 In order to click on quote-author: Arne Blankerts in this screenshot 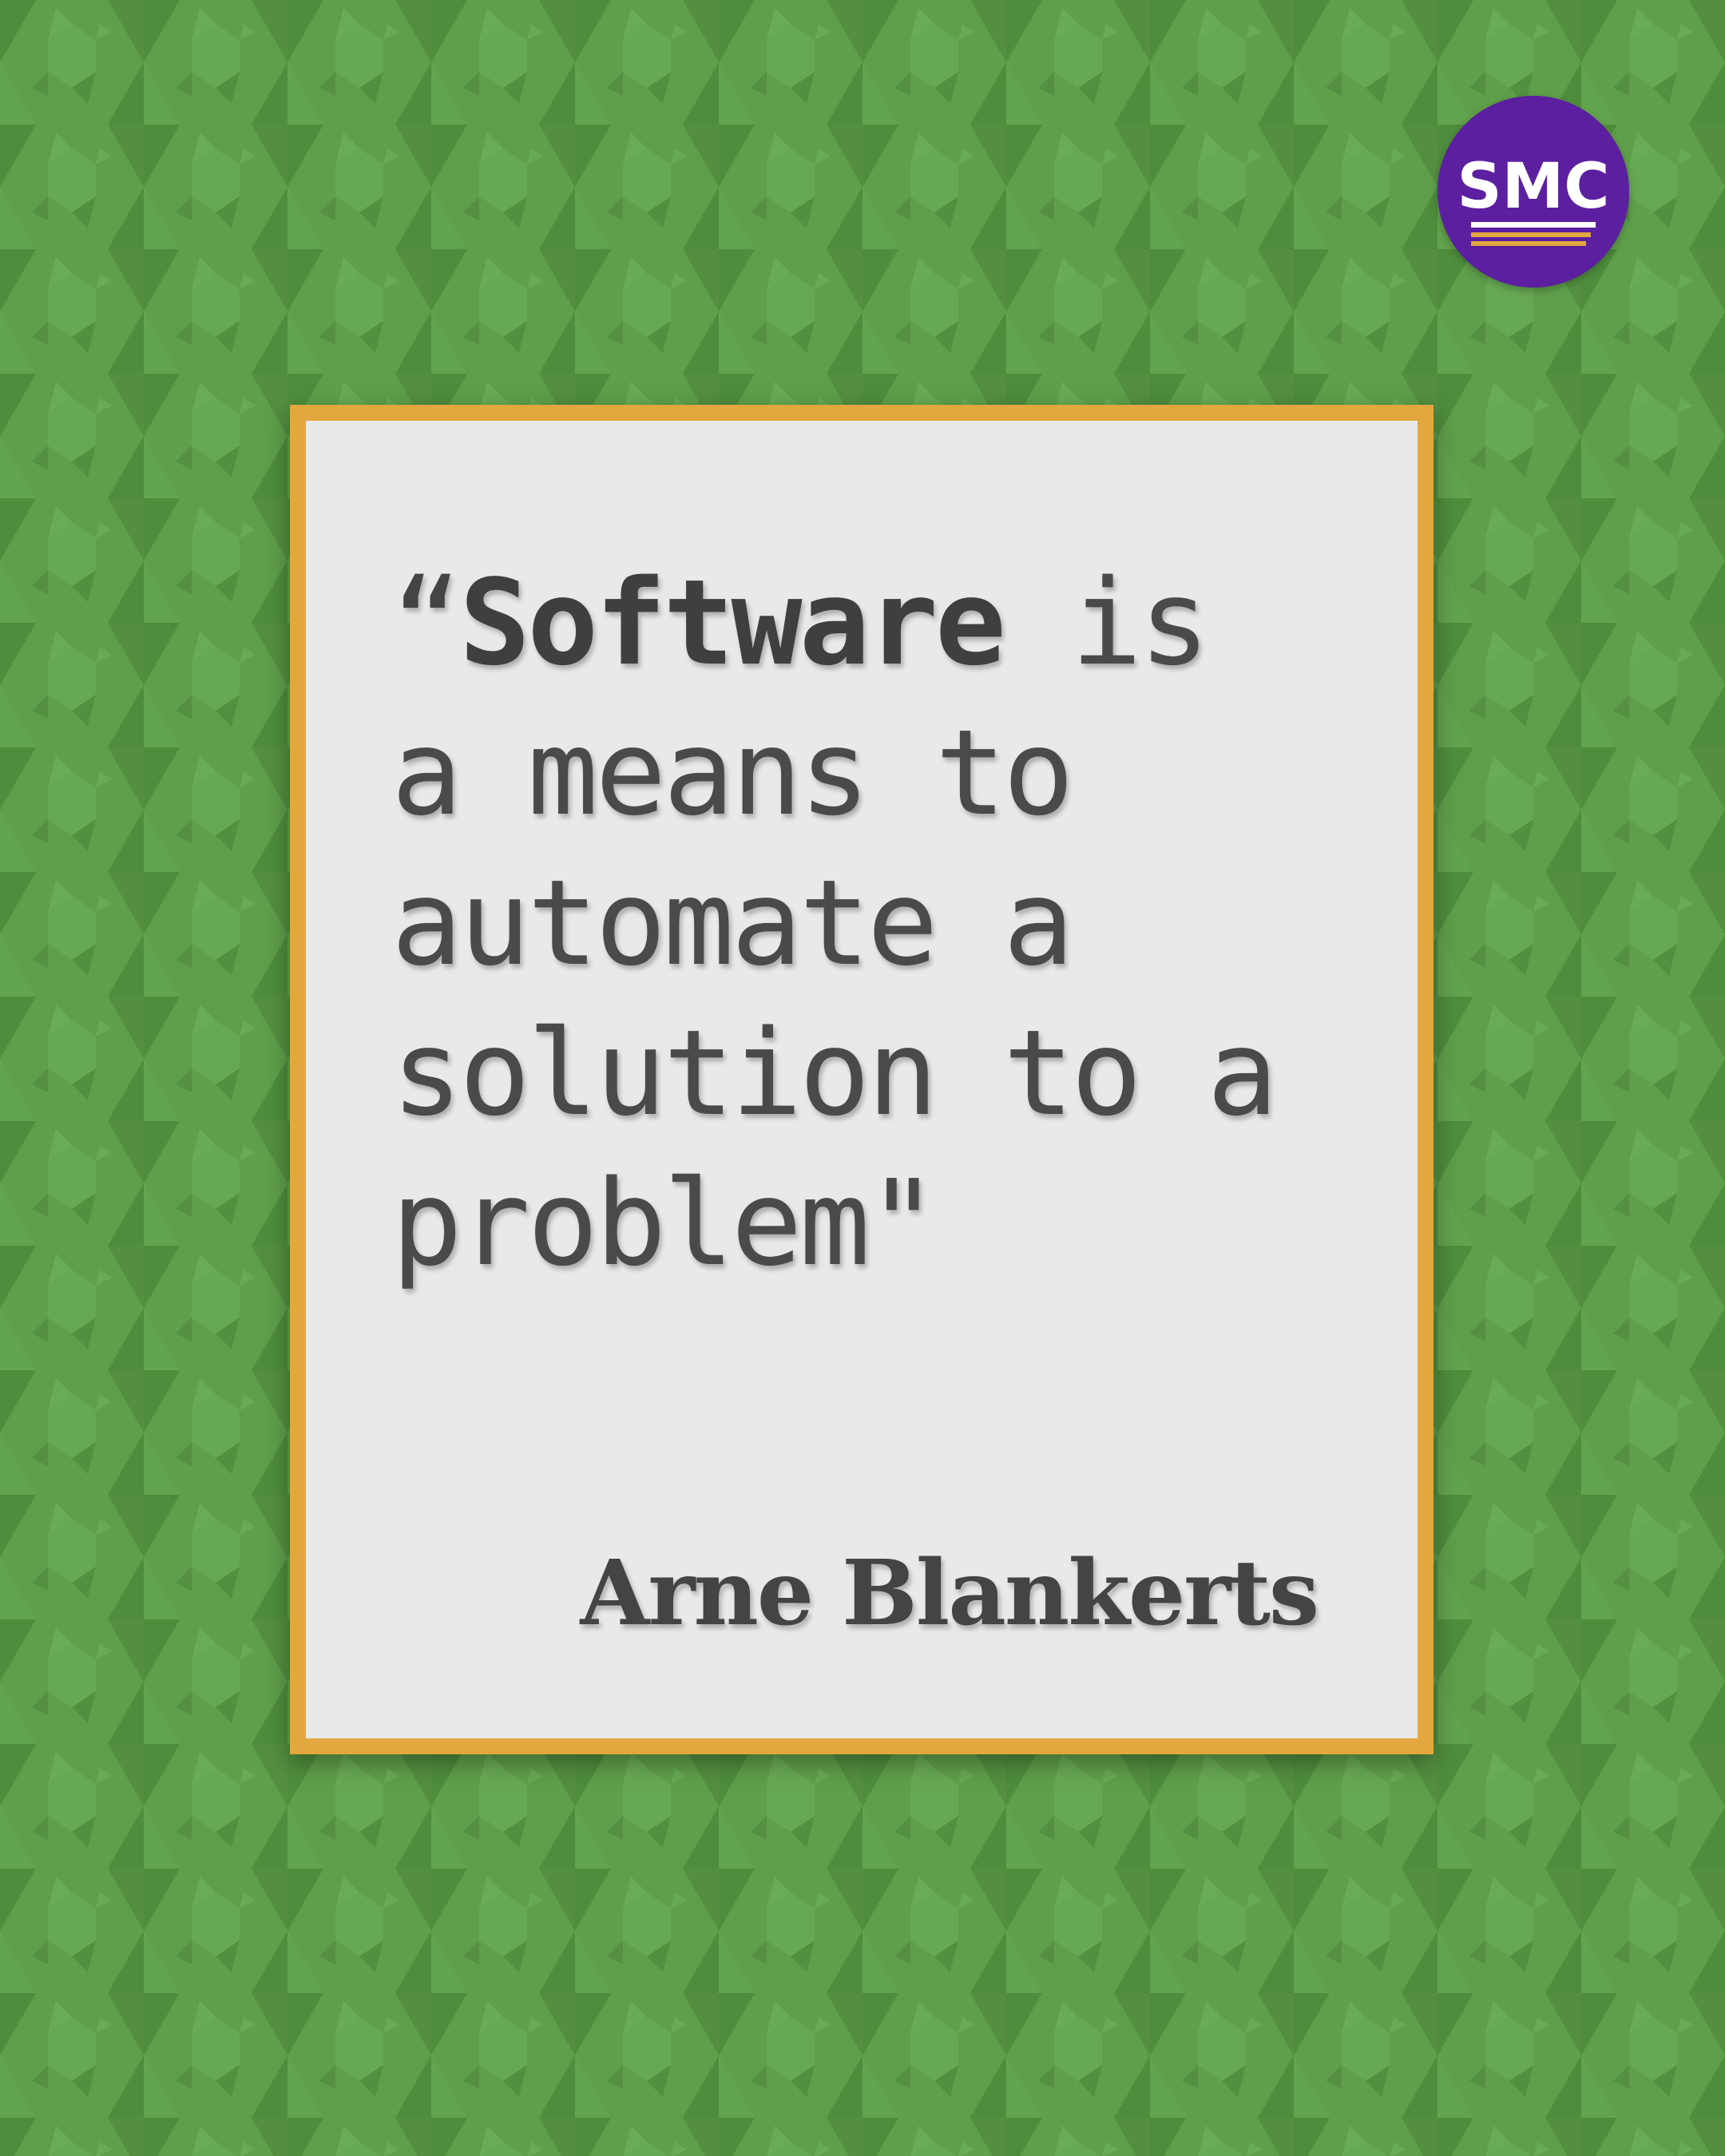, I will do `click(950, 1593)`.